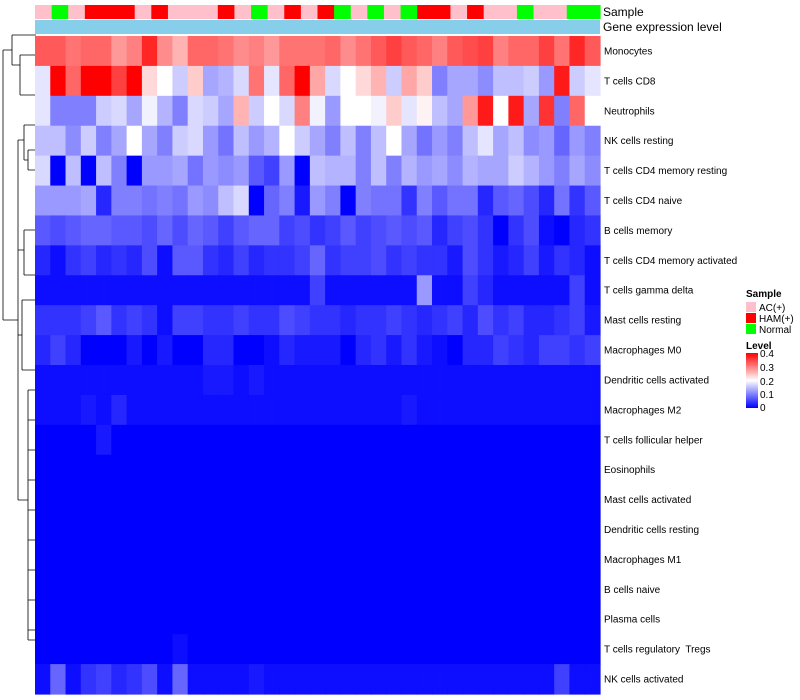 This screenshot has width=800, height=700. Describe the element at coordinates (670, 261) in the screenshot. I see `row-label: T cells CD4 memory activated` at that location.